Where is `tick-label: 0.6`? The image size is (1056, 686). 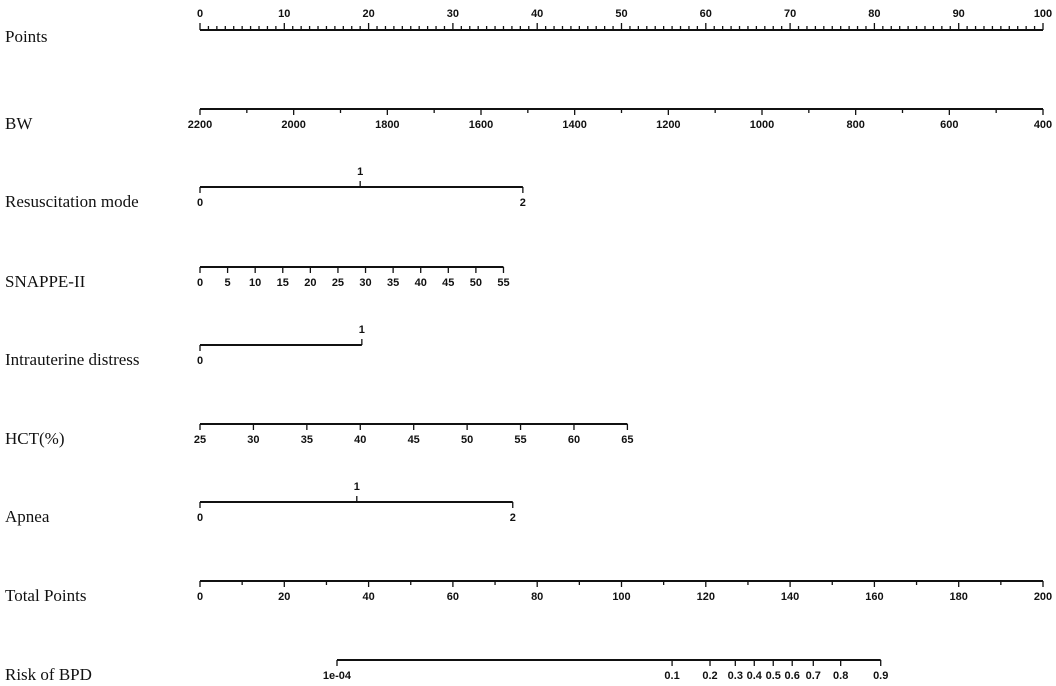
tick-label: 0.6 is located at coordinates (792, 676).